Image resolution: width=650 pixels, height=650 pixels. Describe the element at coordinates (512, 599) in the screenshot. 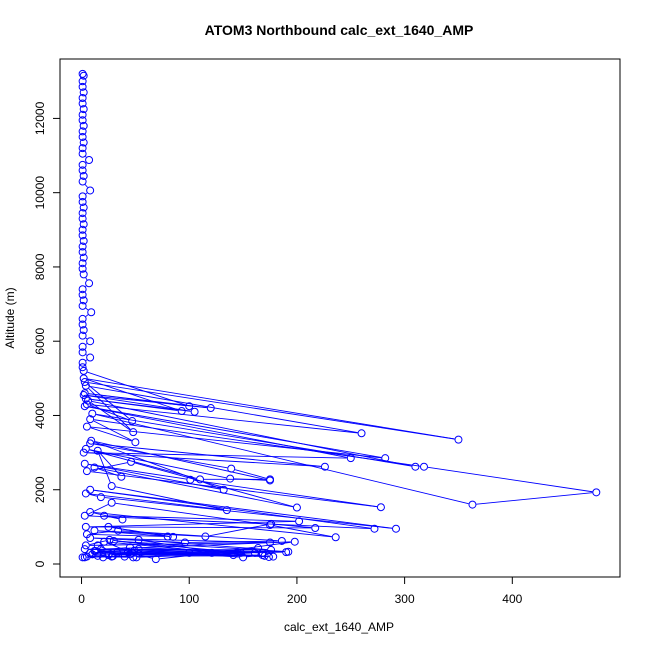

I see `x-tick-label: 400` at that location.